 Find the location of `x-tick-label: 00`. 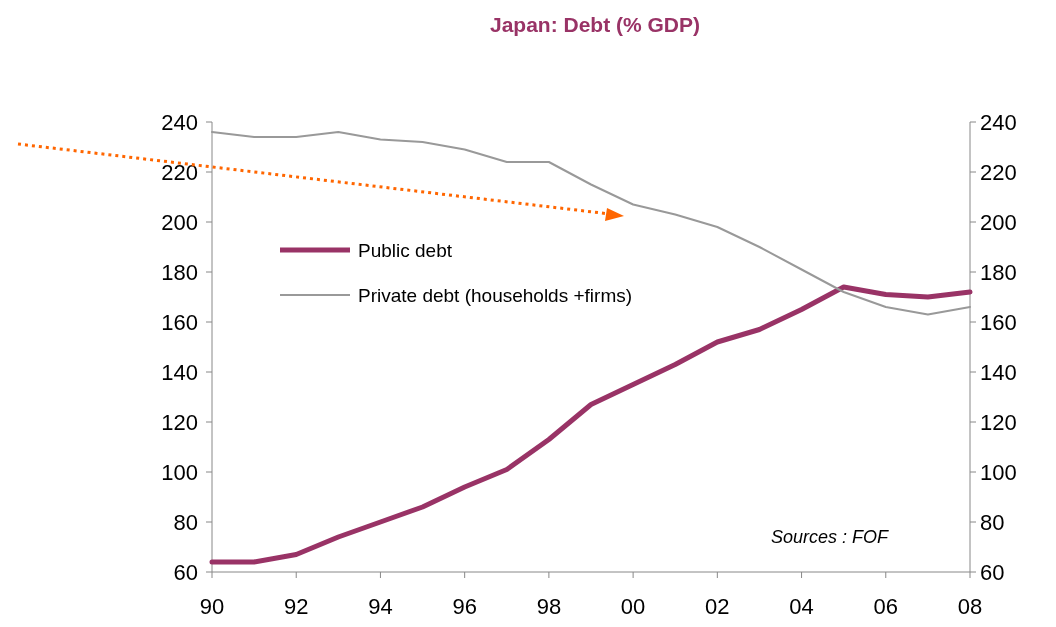

x-tick-label: 00 is located at coordinates (633, 606).